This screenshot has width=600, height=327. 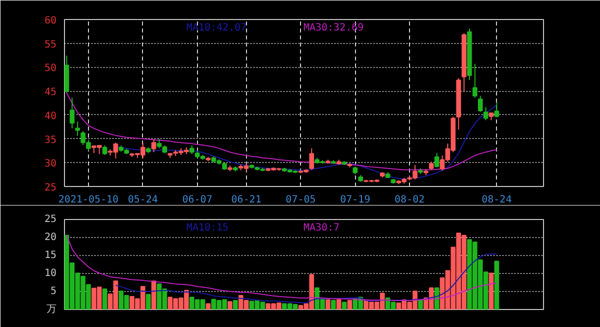 I want to click on y-tick-label: 45, so click(x=50, y=92).